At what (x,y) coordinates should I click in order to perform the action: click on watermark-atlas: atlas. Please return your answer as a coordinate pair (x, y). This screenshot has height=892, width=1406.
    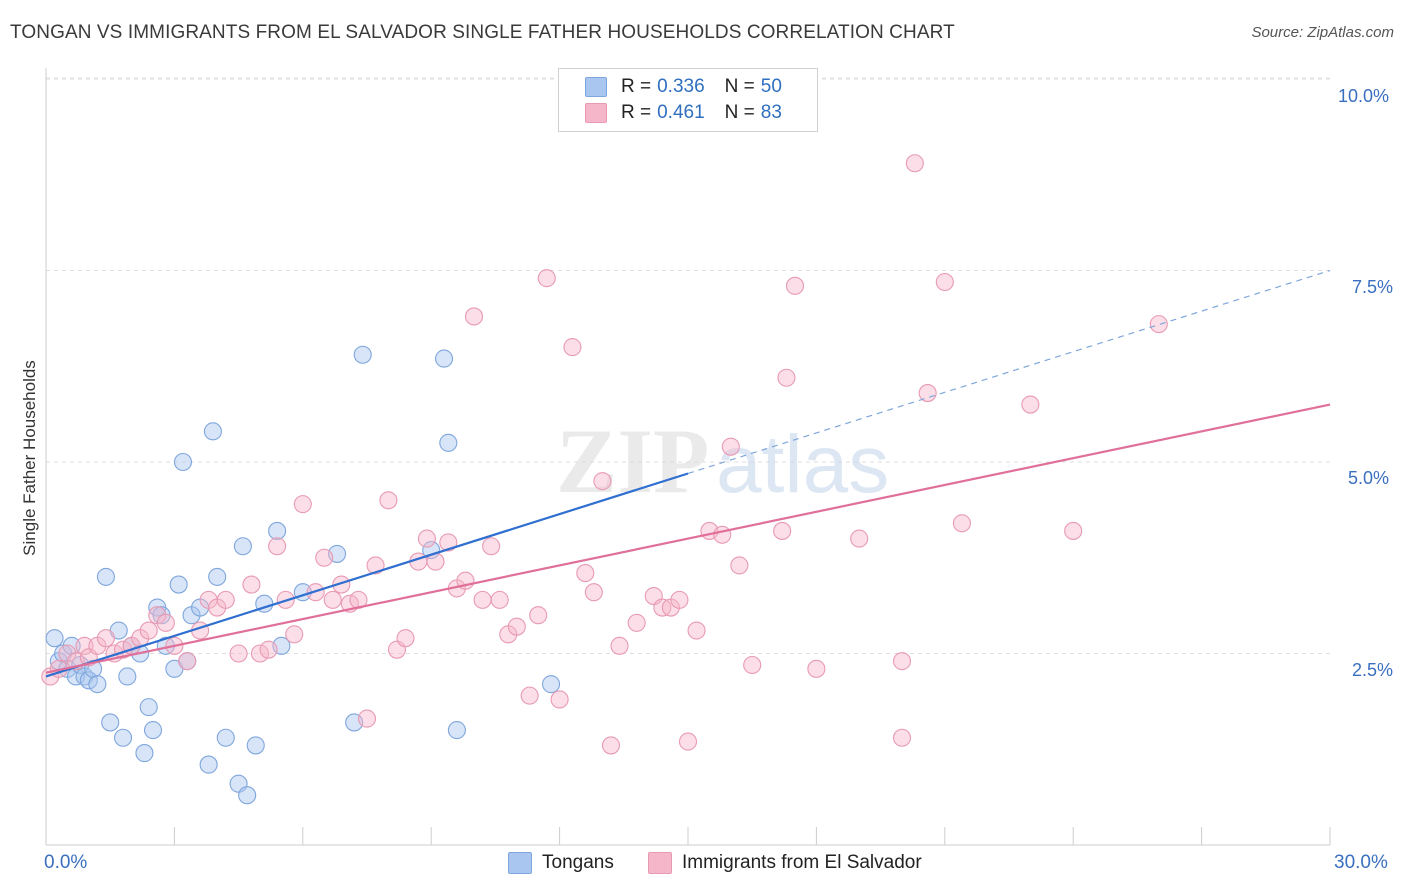
    Looking at the image, I should click on (802, 464).